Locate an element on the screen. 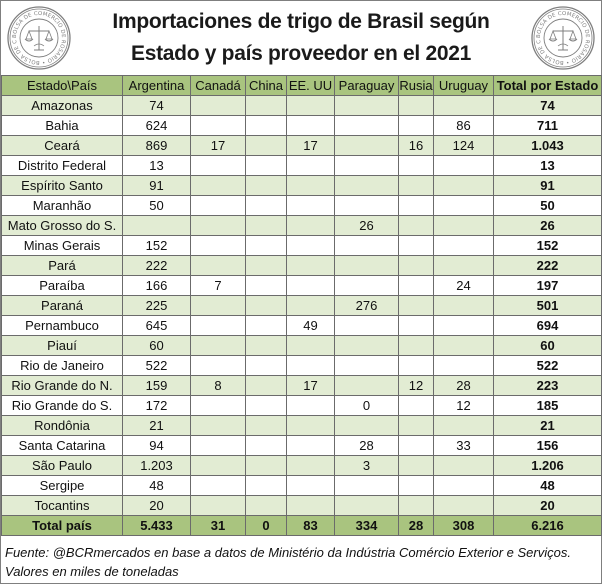 The image size is (602, 584). state-name-cell: Mato Grosso do S. is located at coordinates (62, 225).